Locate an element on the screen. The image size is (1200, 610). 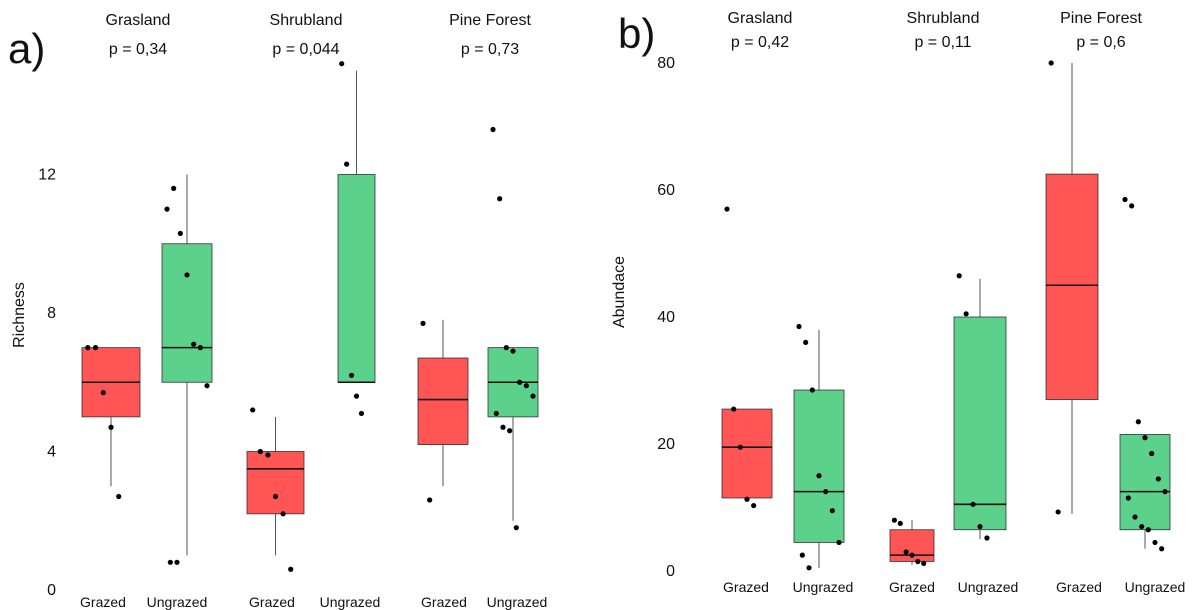
facet-title: Pine Forest is located at coordinates (490, 20).